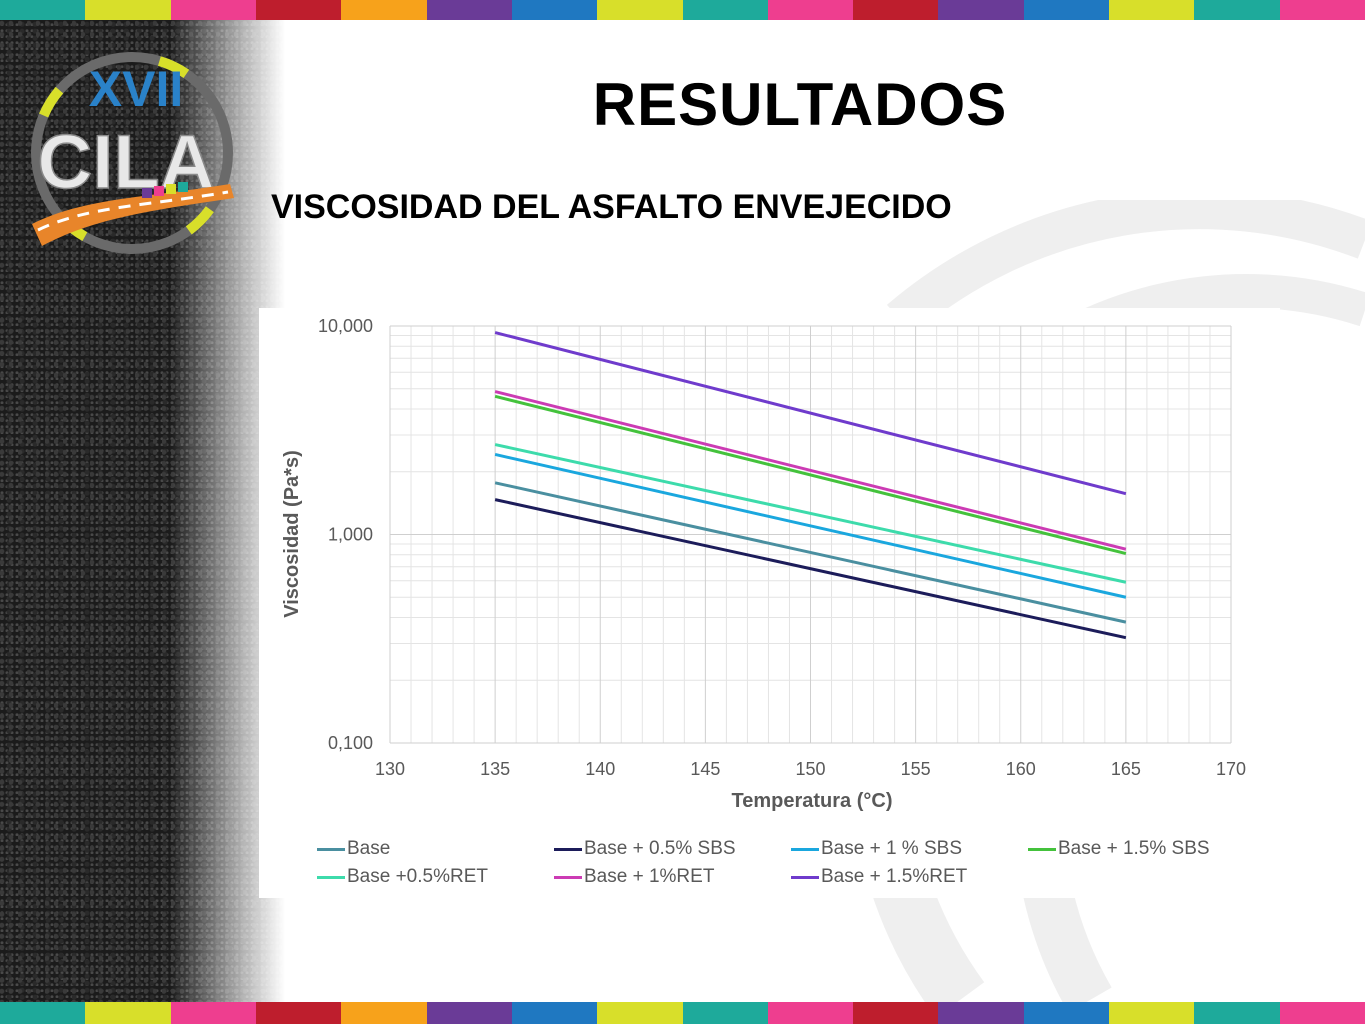 This screenshot has height=1024, width=1365. I want to click on legend-entry: Base +0.5%RET, so click(435, 877).